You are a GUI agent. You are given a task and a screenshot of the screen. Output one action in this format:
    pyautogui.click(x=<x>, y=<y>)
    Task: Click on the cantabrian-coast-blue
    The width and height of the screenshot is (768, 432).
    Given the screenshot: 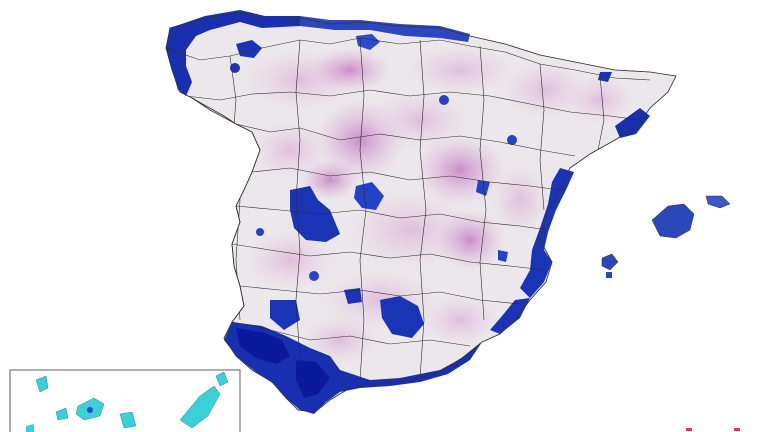 What is the action you would take?
    pyautogui.click(x=385, y=29)
    